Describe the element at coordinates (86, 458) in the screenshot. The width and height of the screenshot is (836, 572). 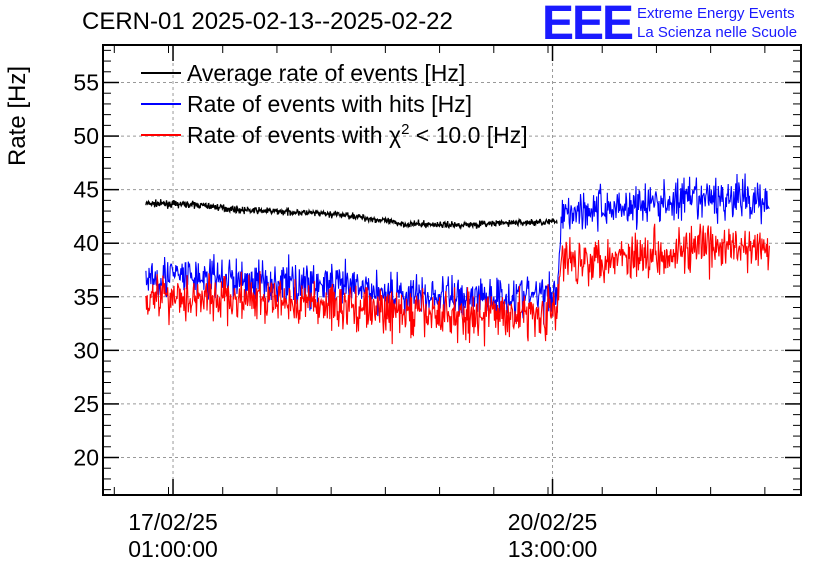
I see `y-tick-label: 20` at that location.